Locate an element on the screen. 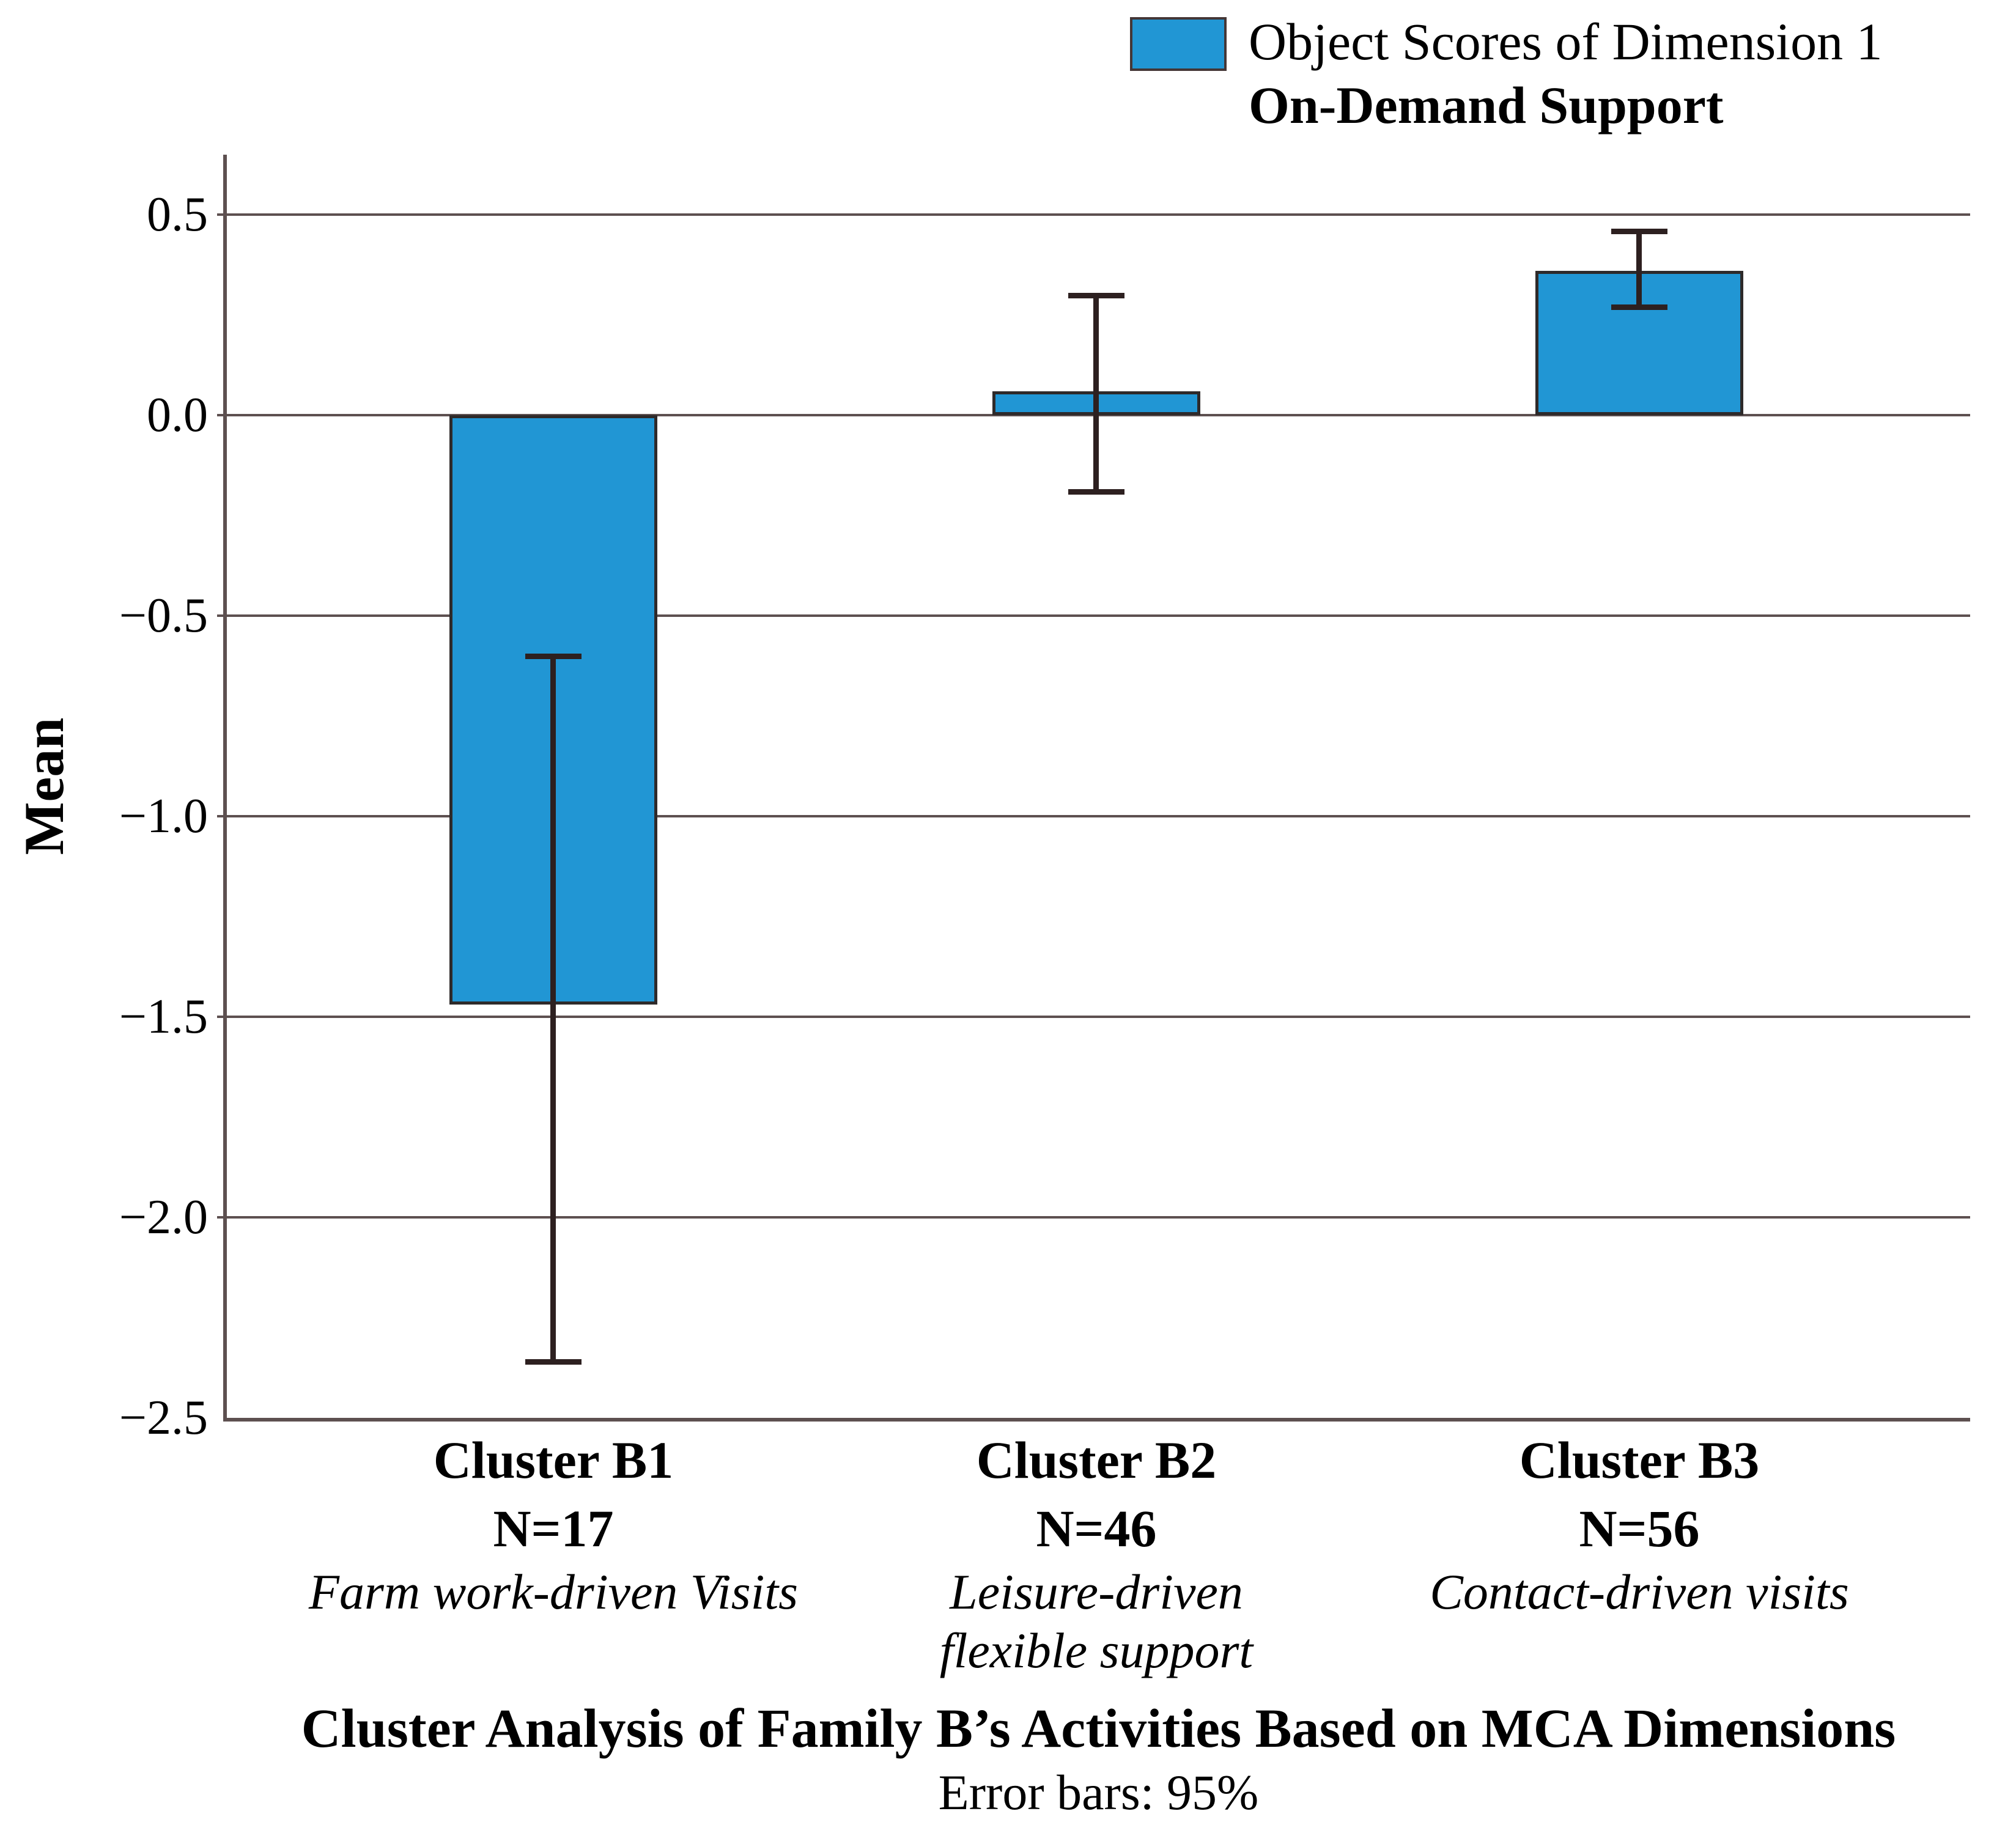 Image resolution: width=2016 pixels, height=1844 pixels. cluster-n: N=56 is located at coordinates (1639, 1528).